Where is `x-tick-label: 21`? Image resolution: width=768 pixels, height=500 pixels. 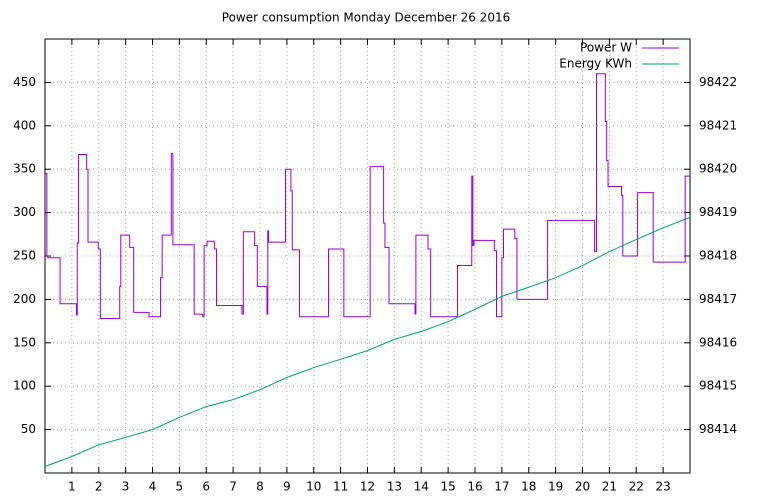
x-tick-label: 21 is located at coordinates (609, 487).